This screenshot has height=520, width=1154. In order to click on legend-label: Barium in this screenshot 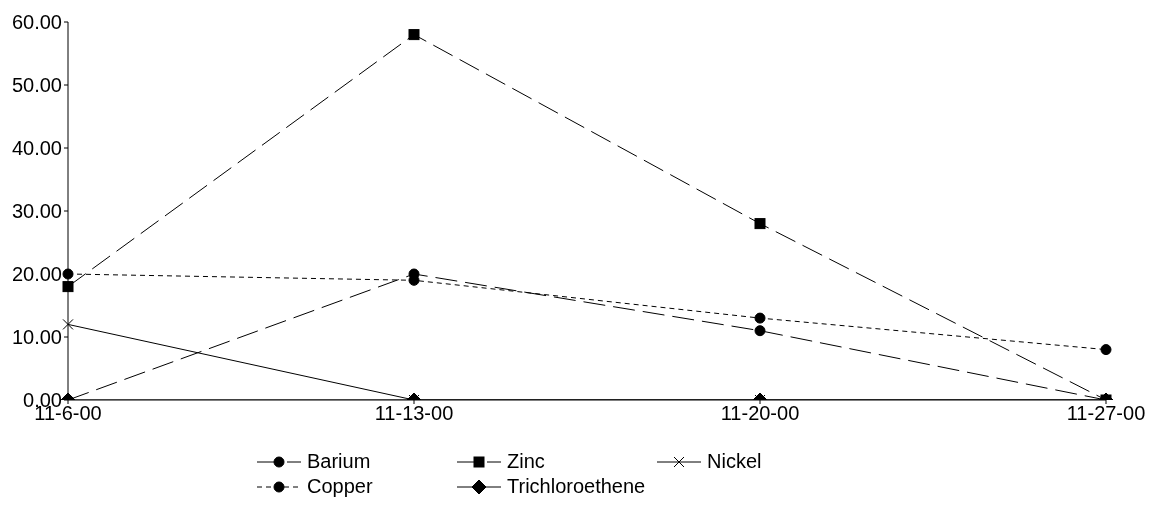, I will do `click(339, 461)`.